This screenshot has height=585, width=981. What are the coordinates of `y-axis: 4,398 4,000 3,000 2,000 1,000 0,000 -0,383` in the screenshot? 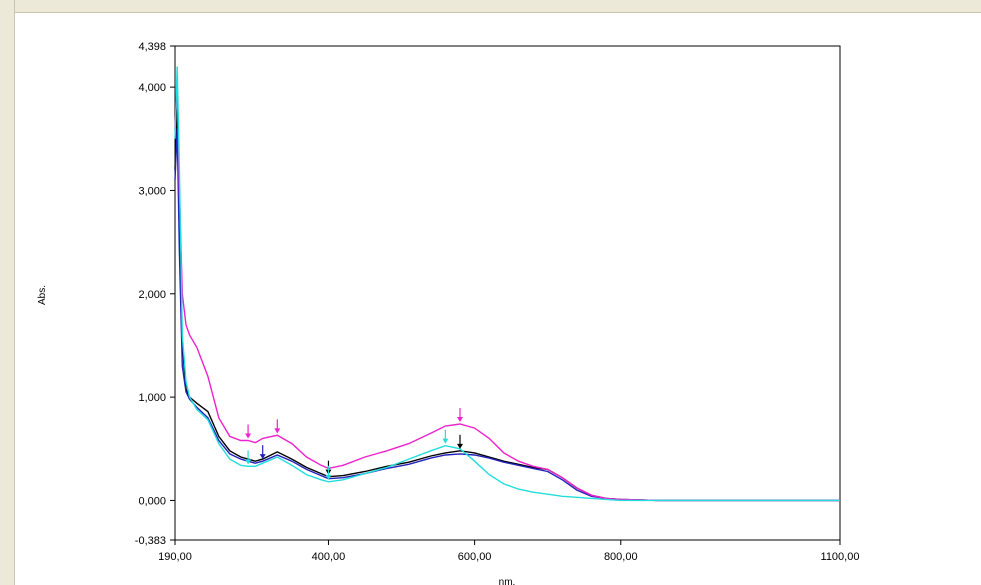 It's located at (155, 294).